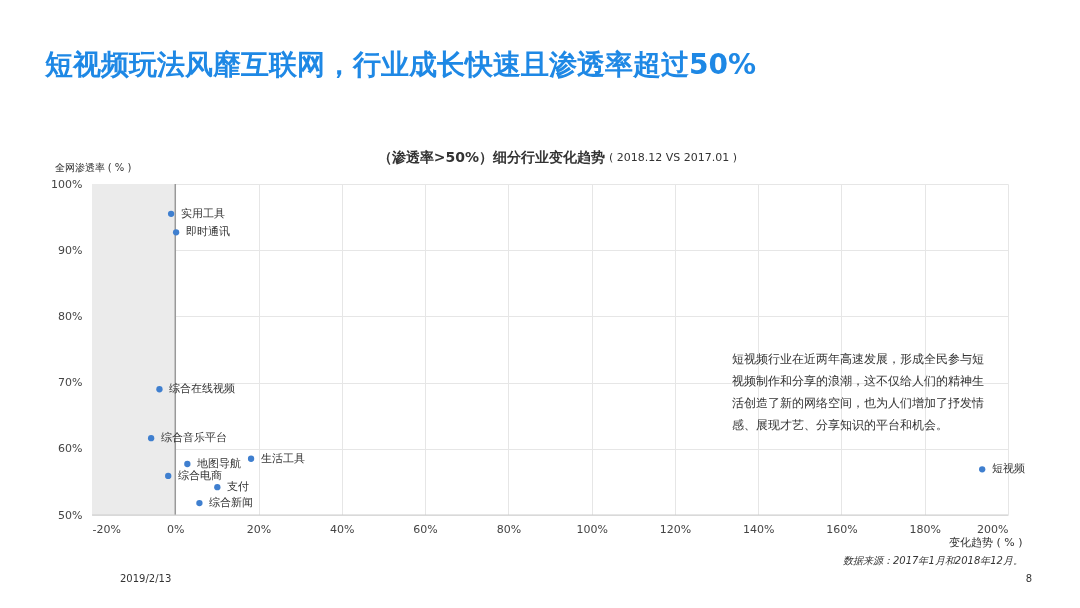  What do you see at coordinates (70, 250) in the screenshot?
I see `y-tick-label: 90%` at bounding box center [70, 250].